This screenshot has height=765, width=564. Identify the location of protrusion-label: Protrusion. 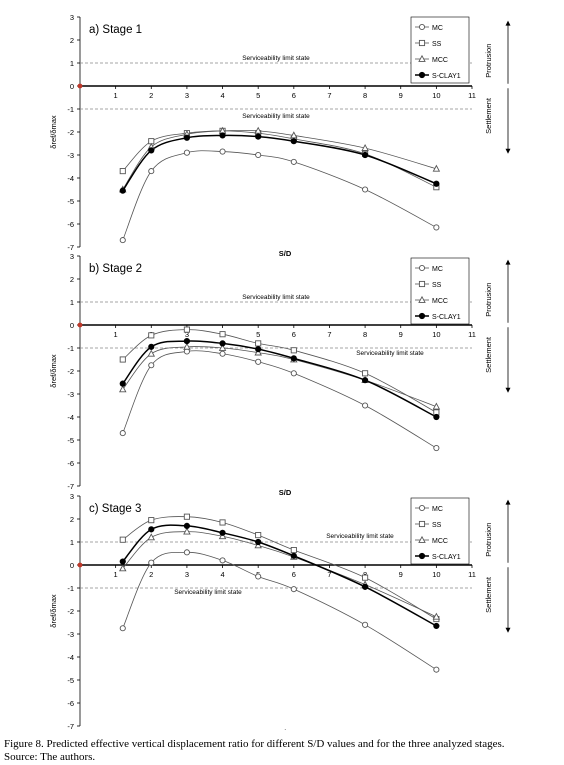
(488, 540).